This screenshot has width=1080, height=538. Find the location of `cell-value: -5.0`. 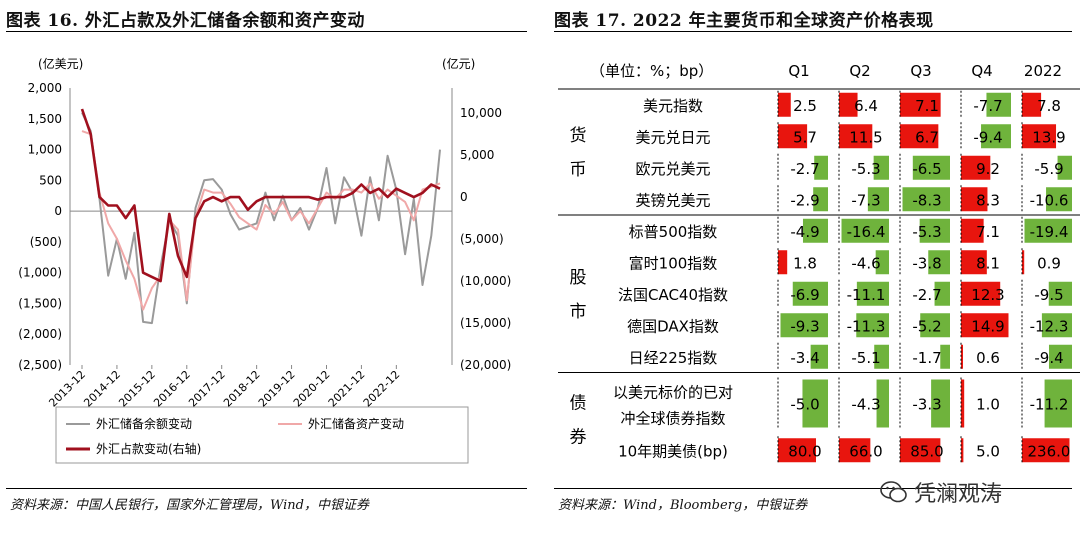

cell-value: -5.0 is located at coordinates (804, 405).